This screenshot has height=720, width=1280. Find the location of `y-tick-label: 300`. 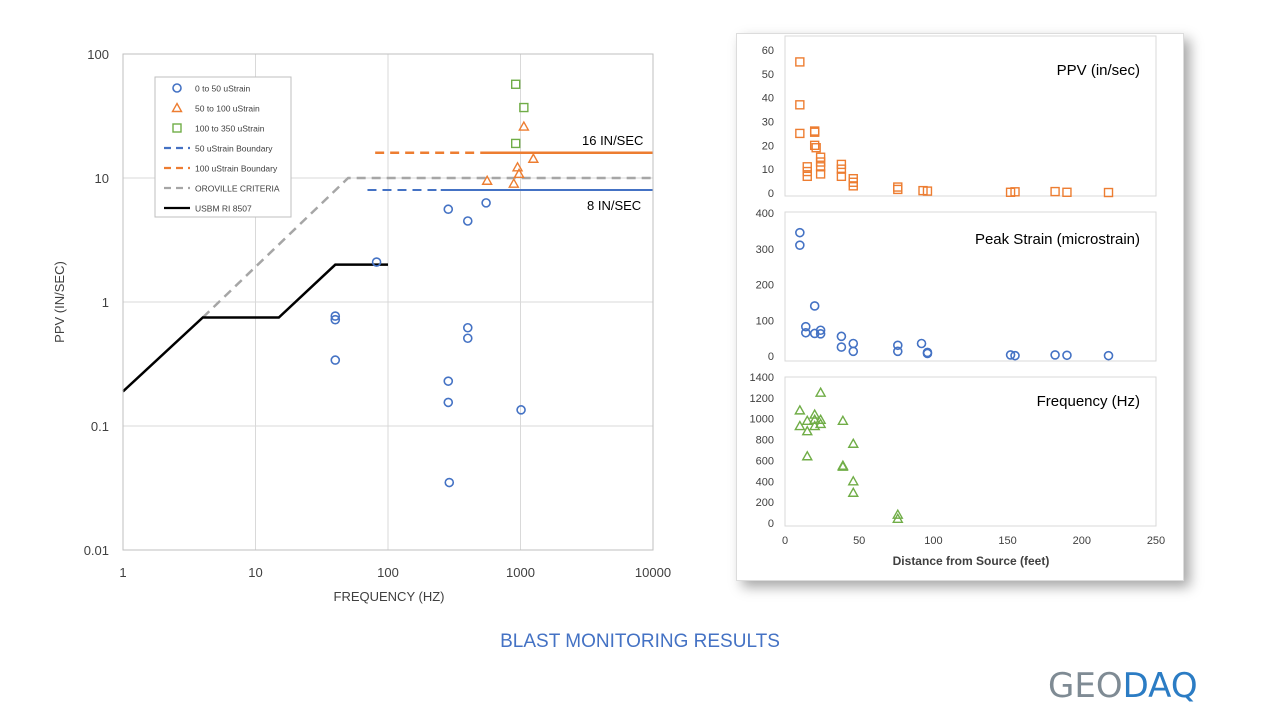

y-tick-label: 300 is located at coordinates (765, 250).